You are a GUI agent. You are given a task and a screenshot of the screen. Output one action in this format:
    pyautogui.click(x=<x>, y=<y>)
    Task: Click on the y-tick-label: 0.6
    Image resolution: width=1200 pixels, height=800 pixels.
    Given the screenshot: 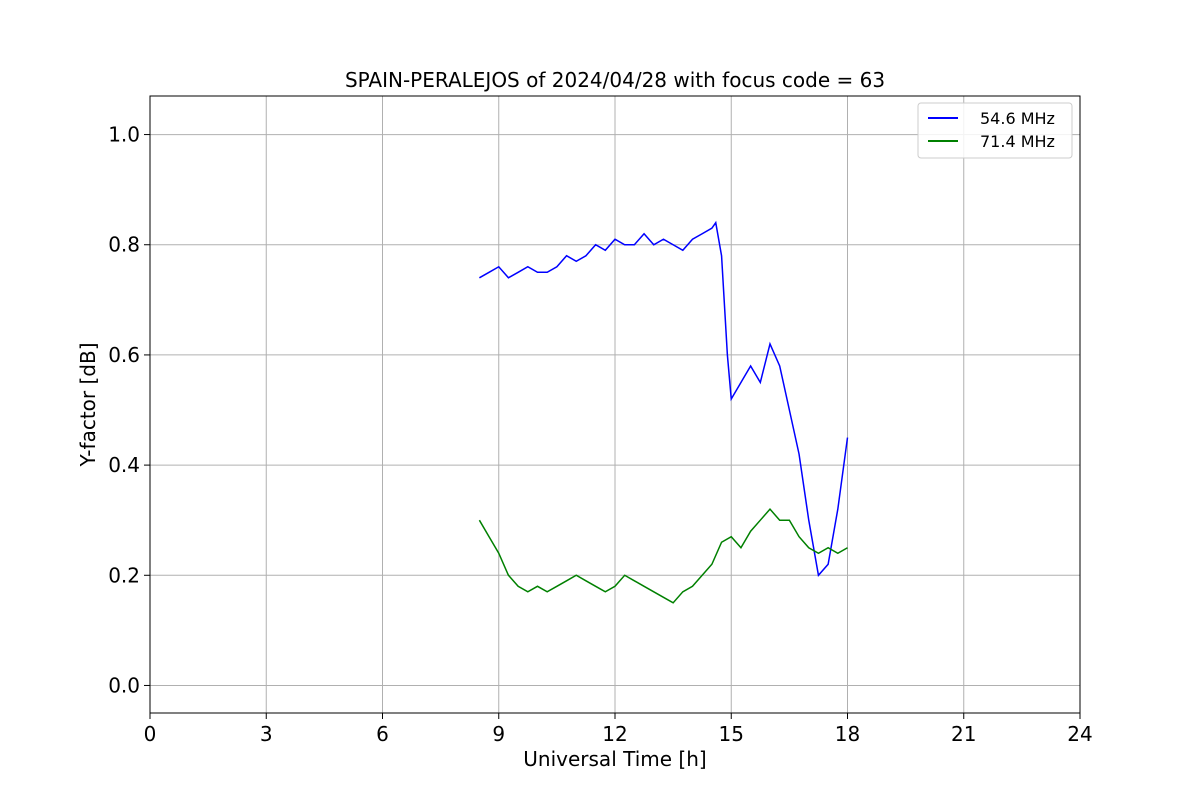 What is the action you would take?
    pyautogui.click(x=124, y=355)
    